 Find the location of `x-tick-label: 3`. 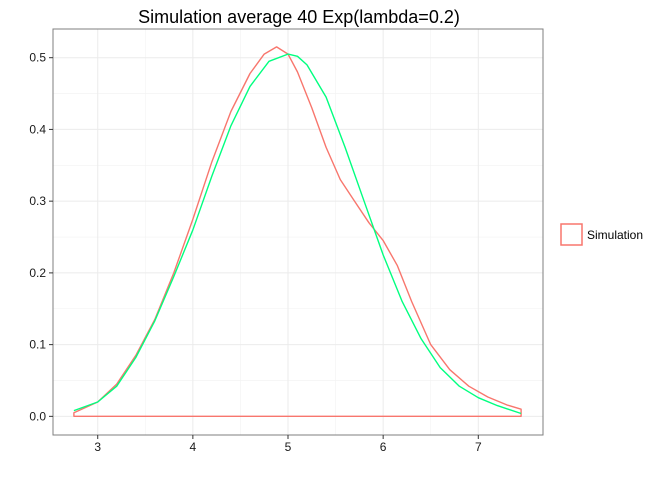

x-tick-label: 3 is located at coordinates (97, 447).